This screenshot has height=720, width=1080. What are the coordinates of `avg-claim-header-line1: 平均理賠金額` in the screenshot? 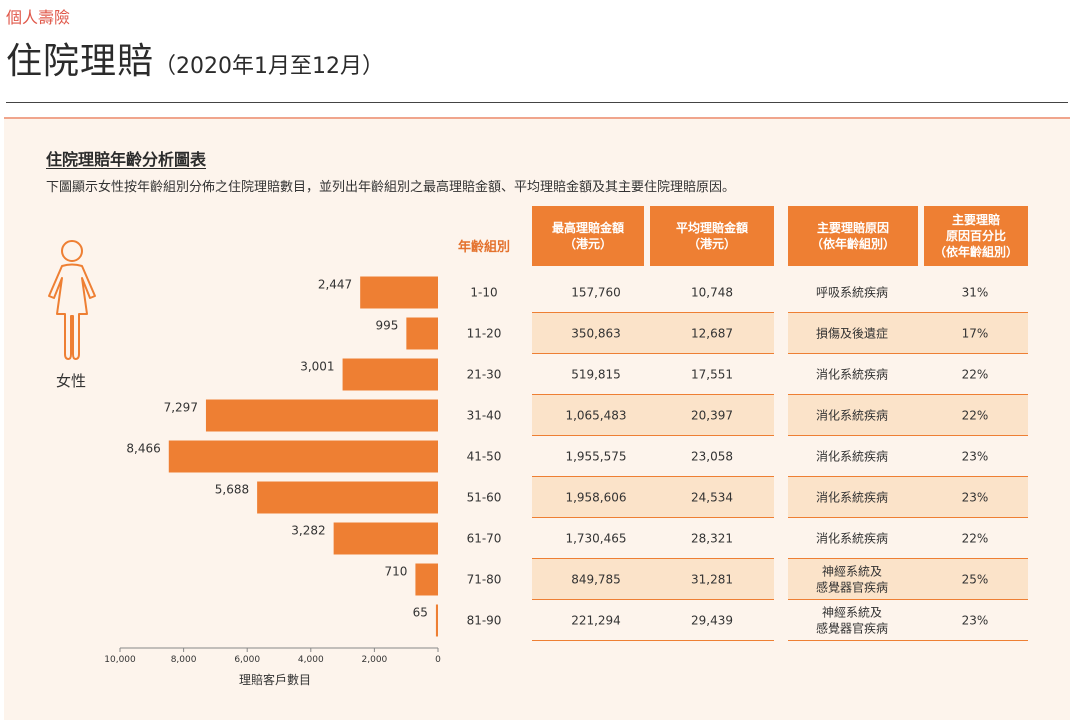 It's located at (711, 228).